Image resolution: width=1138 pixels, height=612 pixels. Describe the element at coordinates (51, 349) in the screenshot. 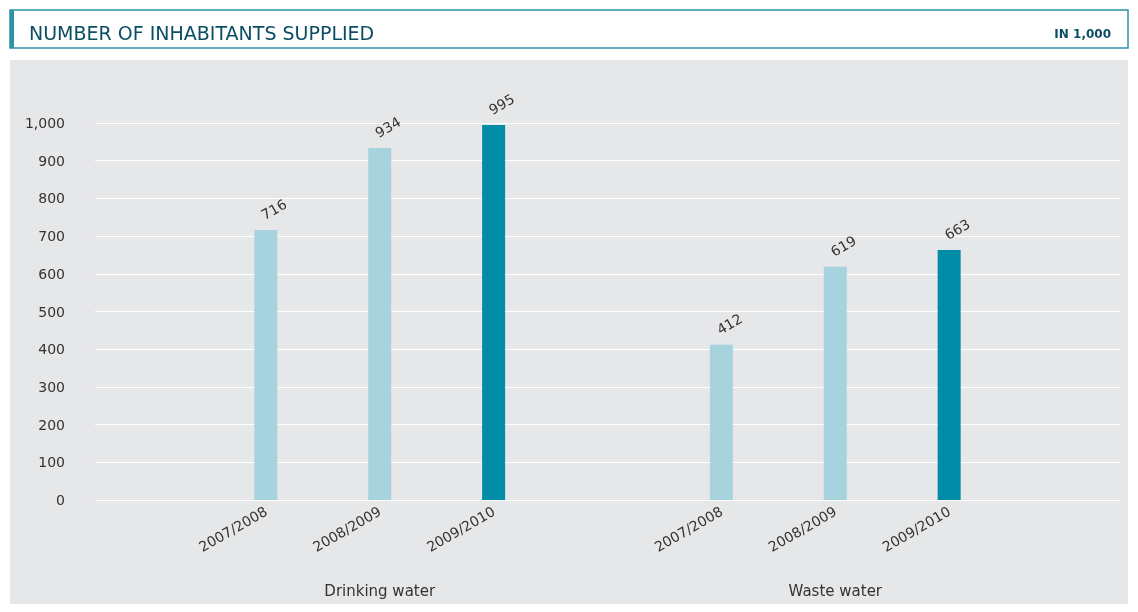

I see `y-tick-label: 400` at that location.